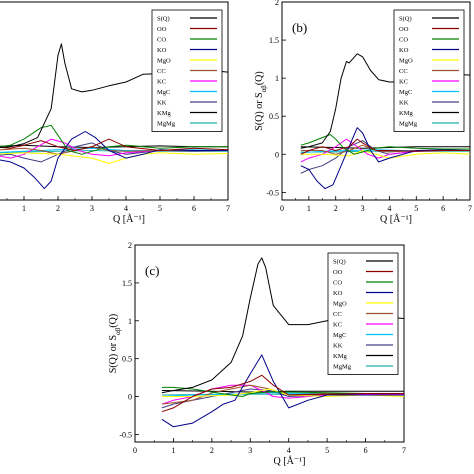 This screenshot has height=474, width=474. I want to click on series-line-MgO, so click(385, 154).